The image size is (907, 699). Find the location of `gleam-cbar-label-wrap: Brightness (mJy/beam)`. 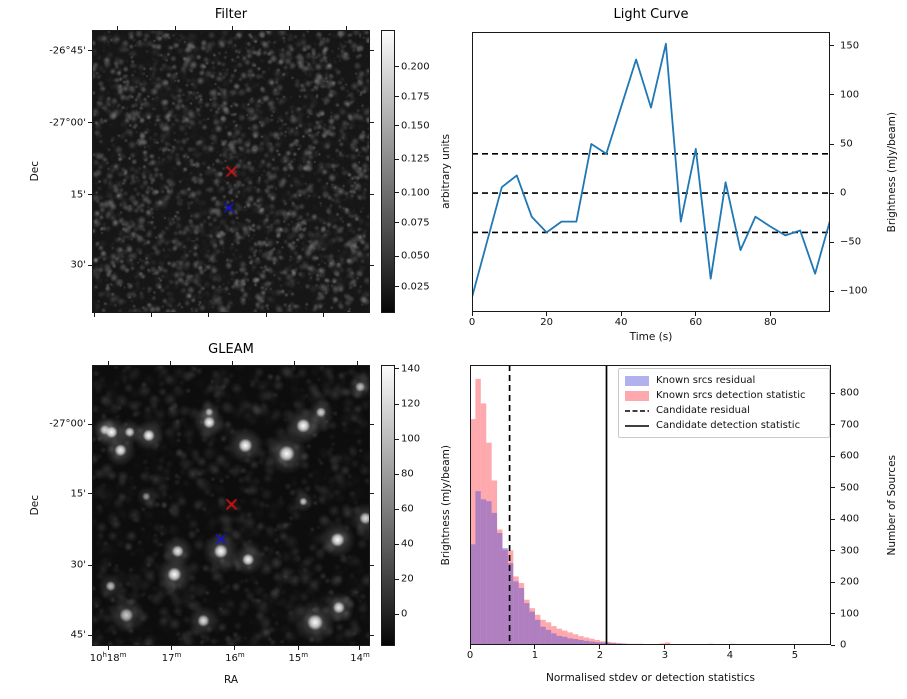

gleam-cbar-label-wrap: Brightness (mJy/beam) is located at coordinates (446, 505).